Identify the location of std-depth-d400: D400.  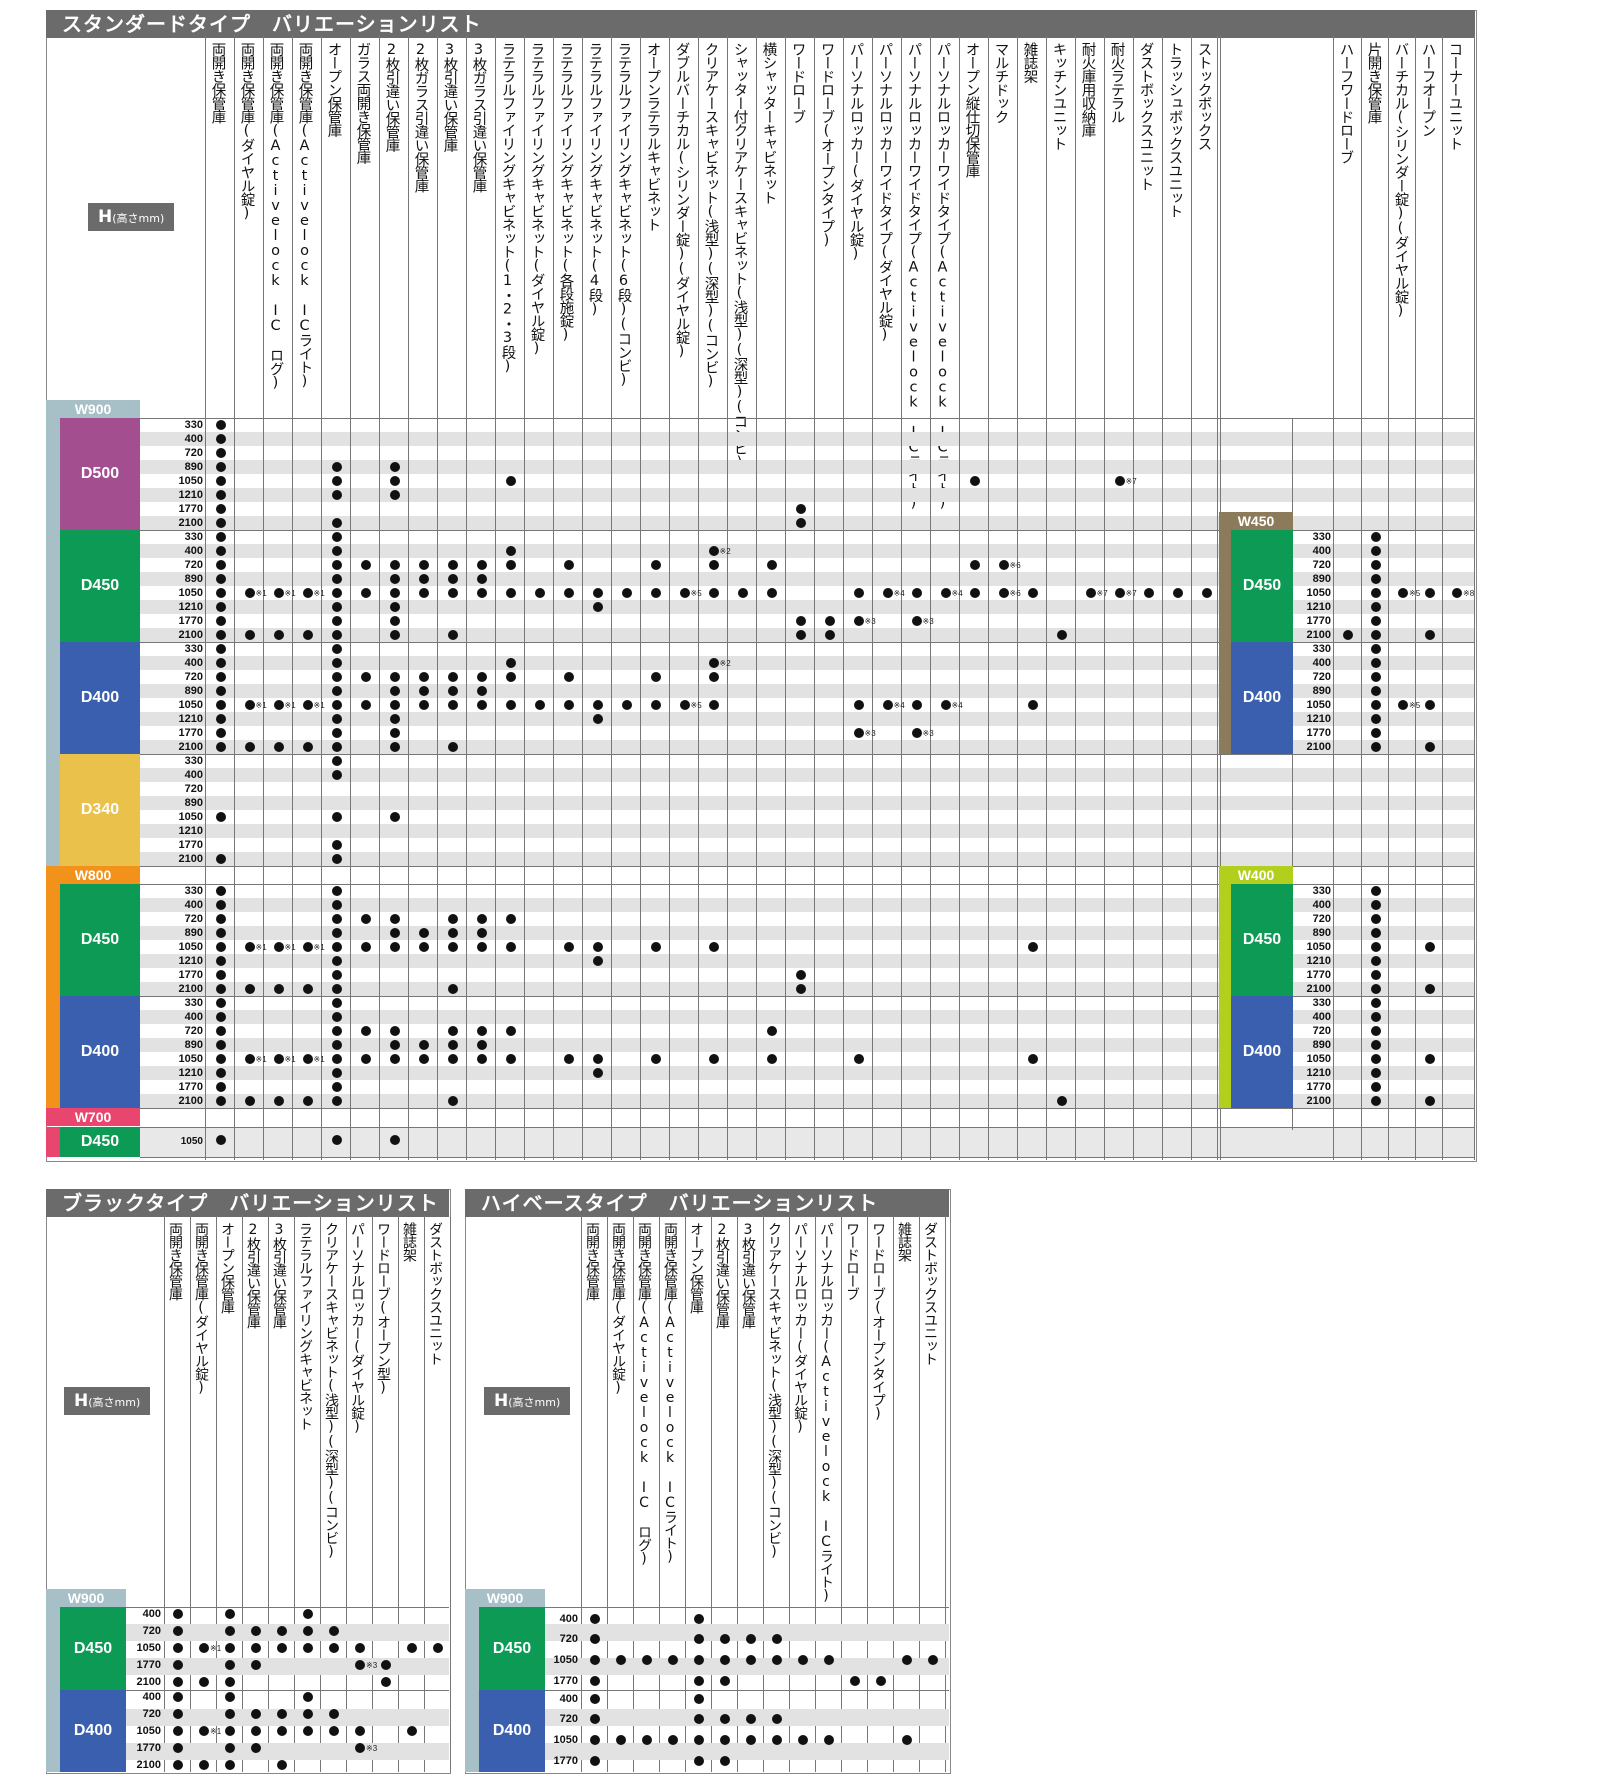
(100, 1052).